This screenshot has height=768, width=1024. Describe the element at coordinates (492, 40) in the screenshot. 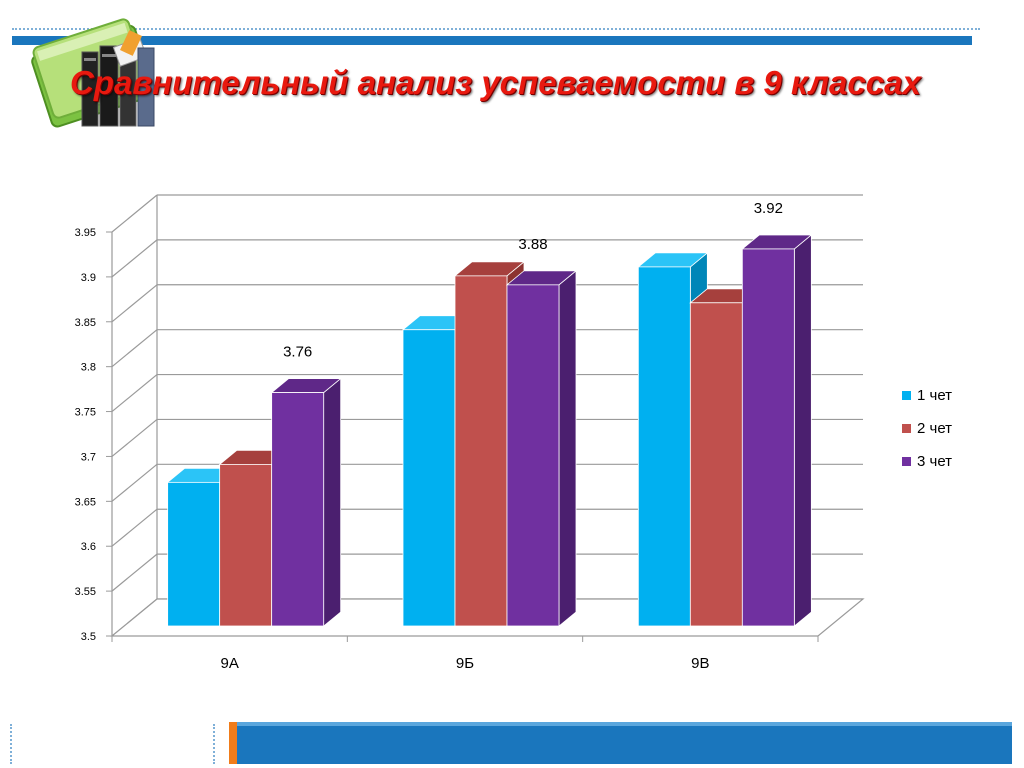

I see `top-blue-band` at that location.